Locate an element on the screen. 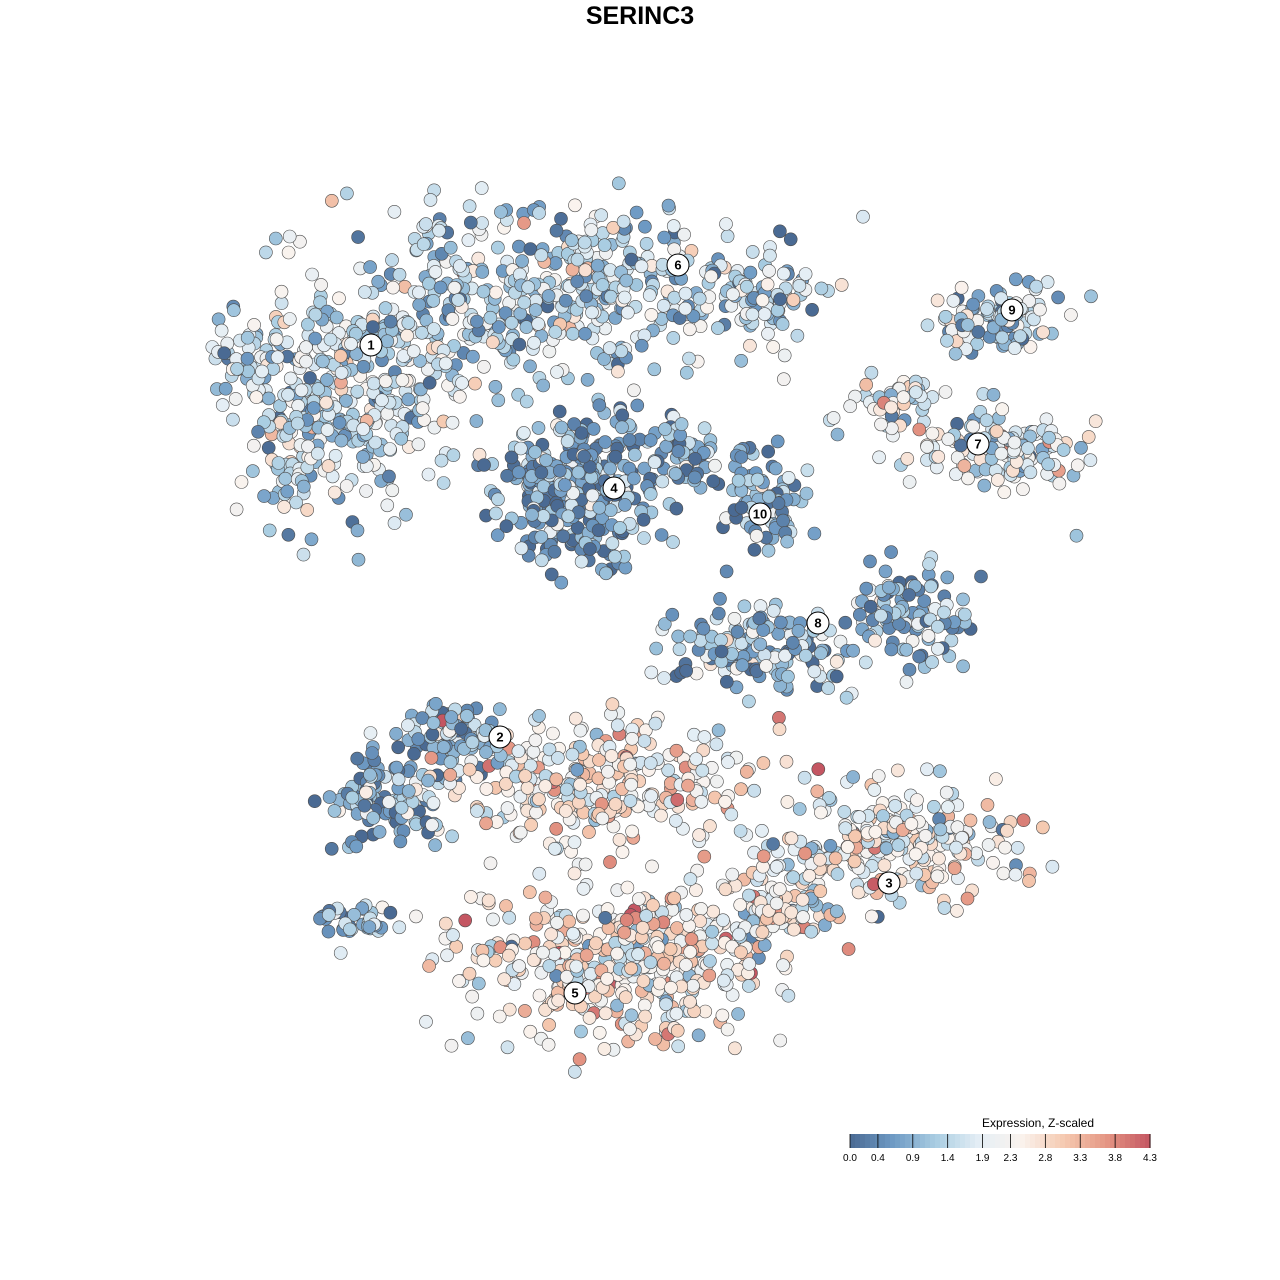 Image resolution: width=1280 pixels, height=1280 pixels. legend-ticks: 0.0 0.4 0.9 1.4 1.9 2.3 2.8 3.3 3.8 4.3 is located at coordinates (1000, 1149).